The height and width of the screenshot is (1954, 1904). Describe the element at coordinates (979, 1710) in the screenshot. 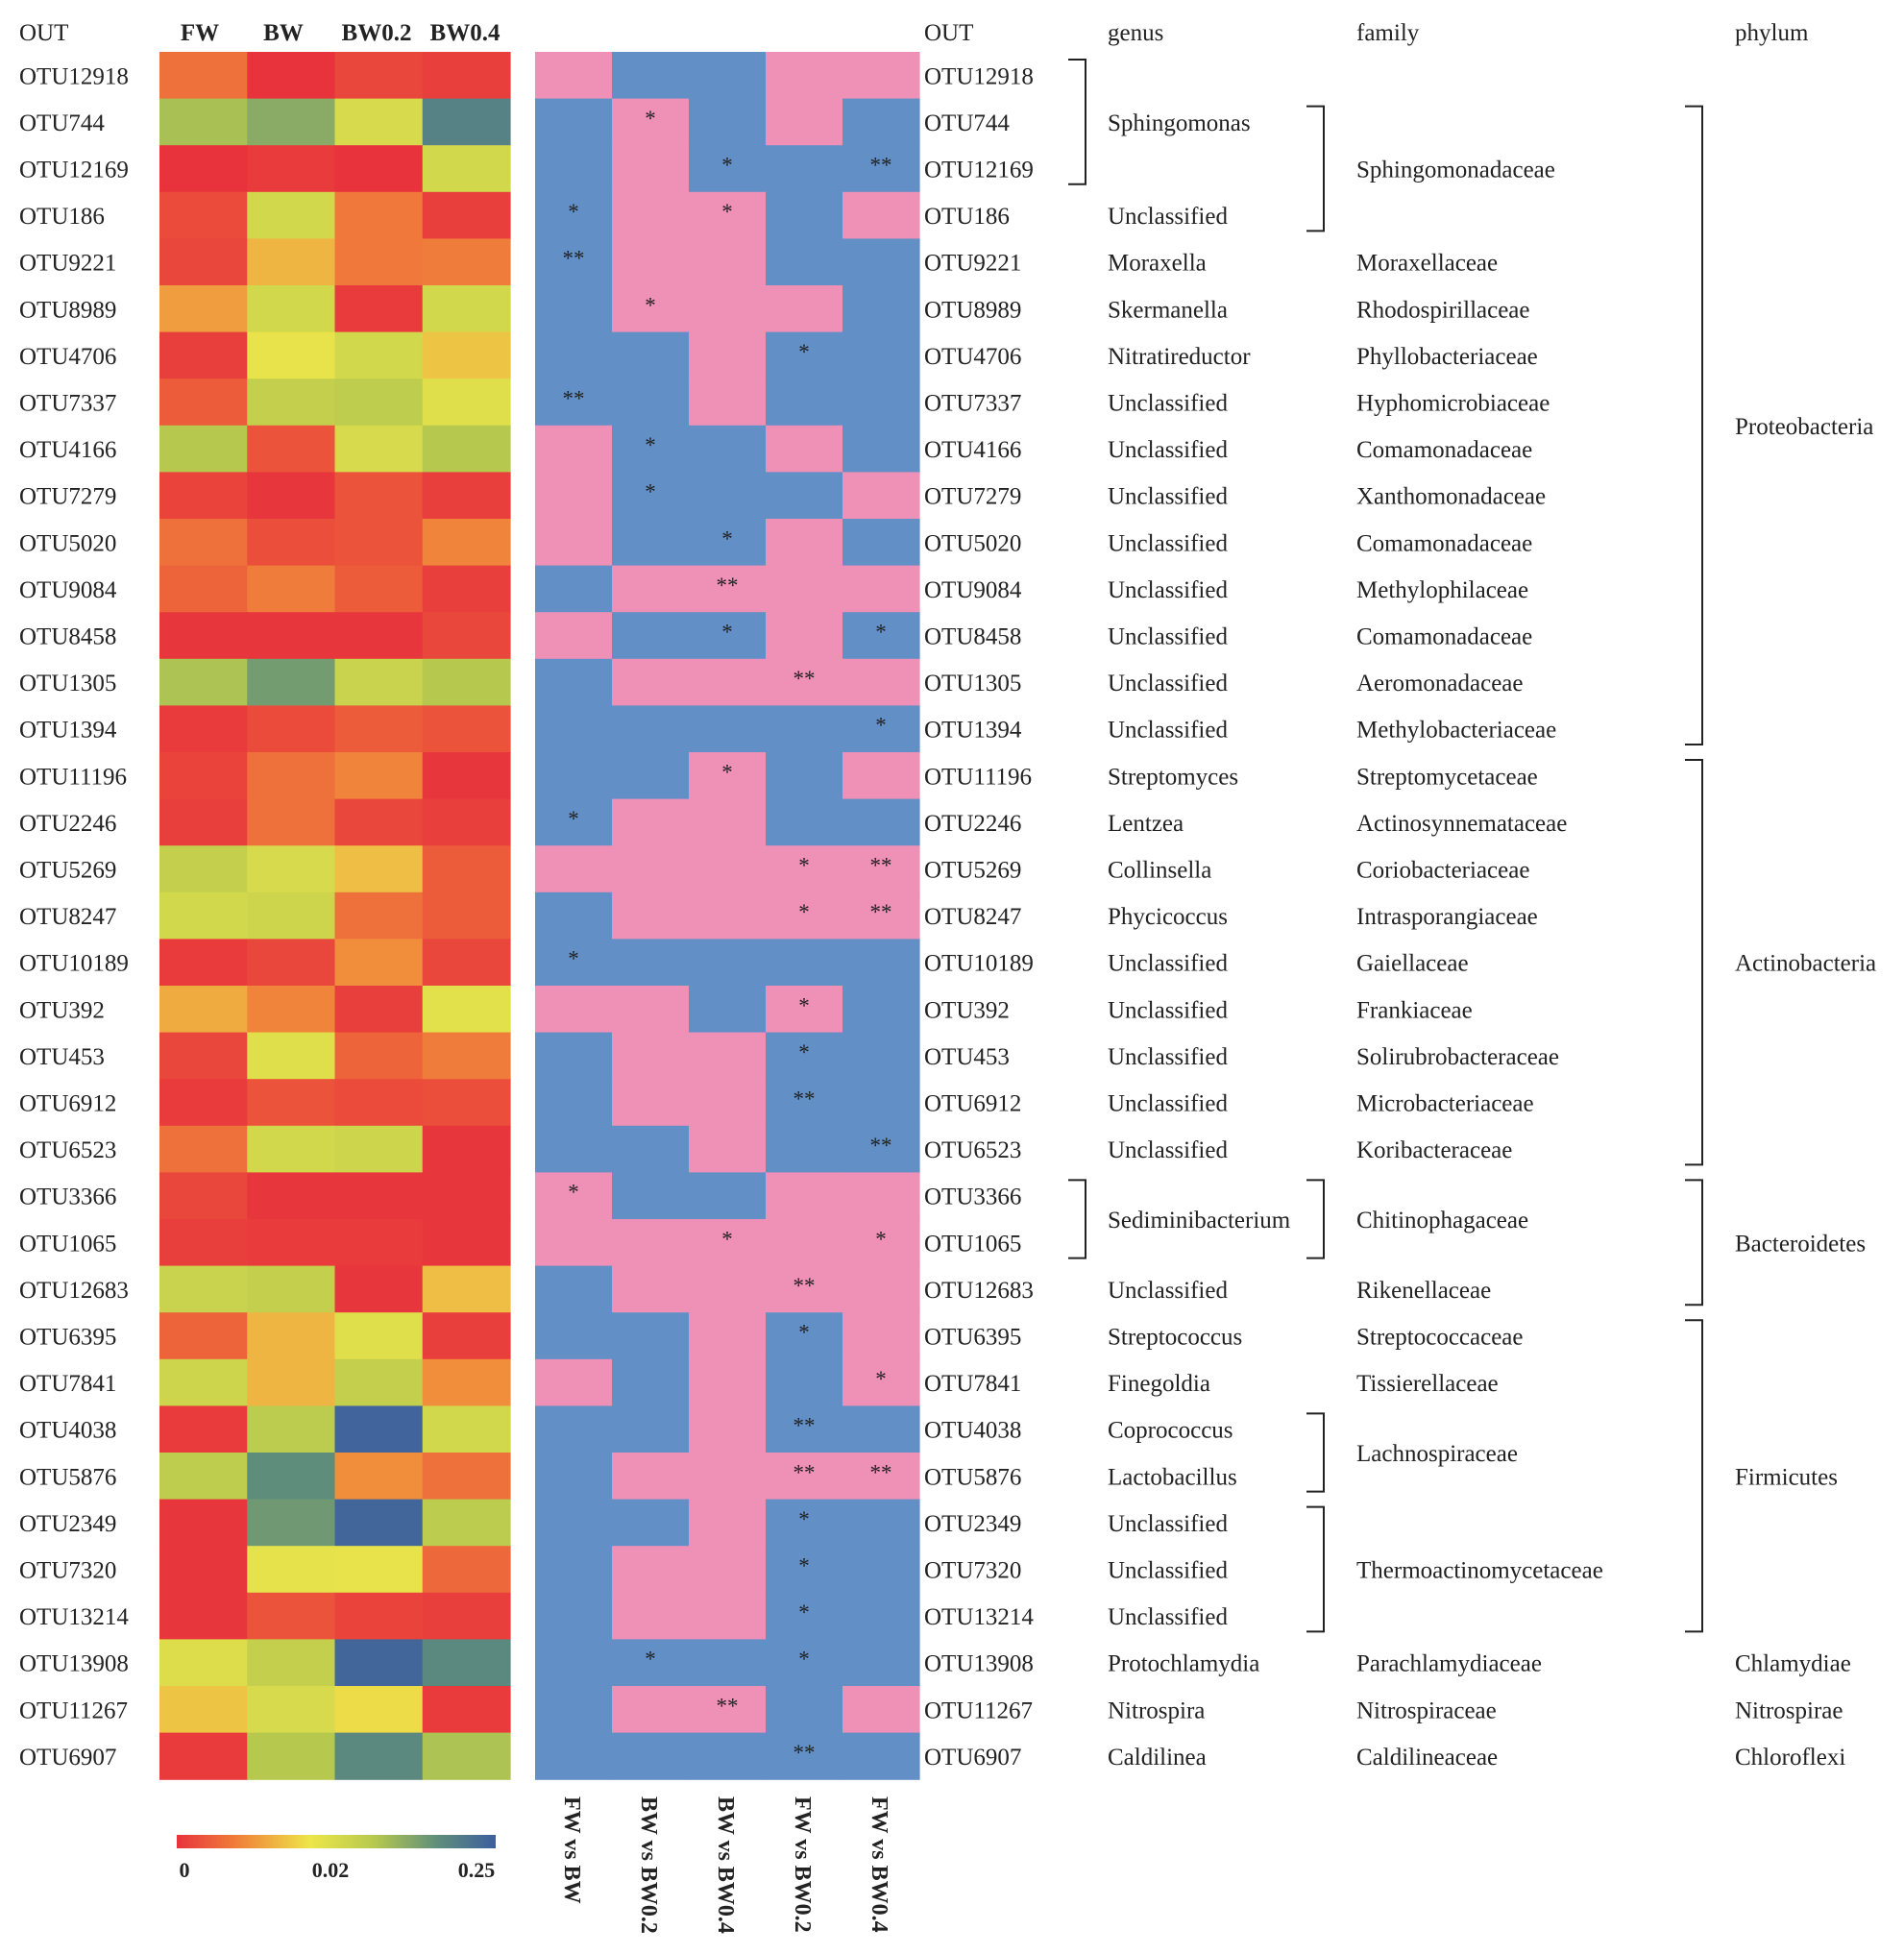

I see `otu-row-label: OTU11267` at that location.